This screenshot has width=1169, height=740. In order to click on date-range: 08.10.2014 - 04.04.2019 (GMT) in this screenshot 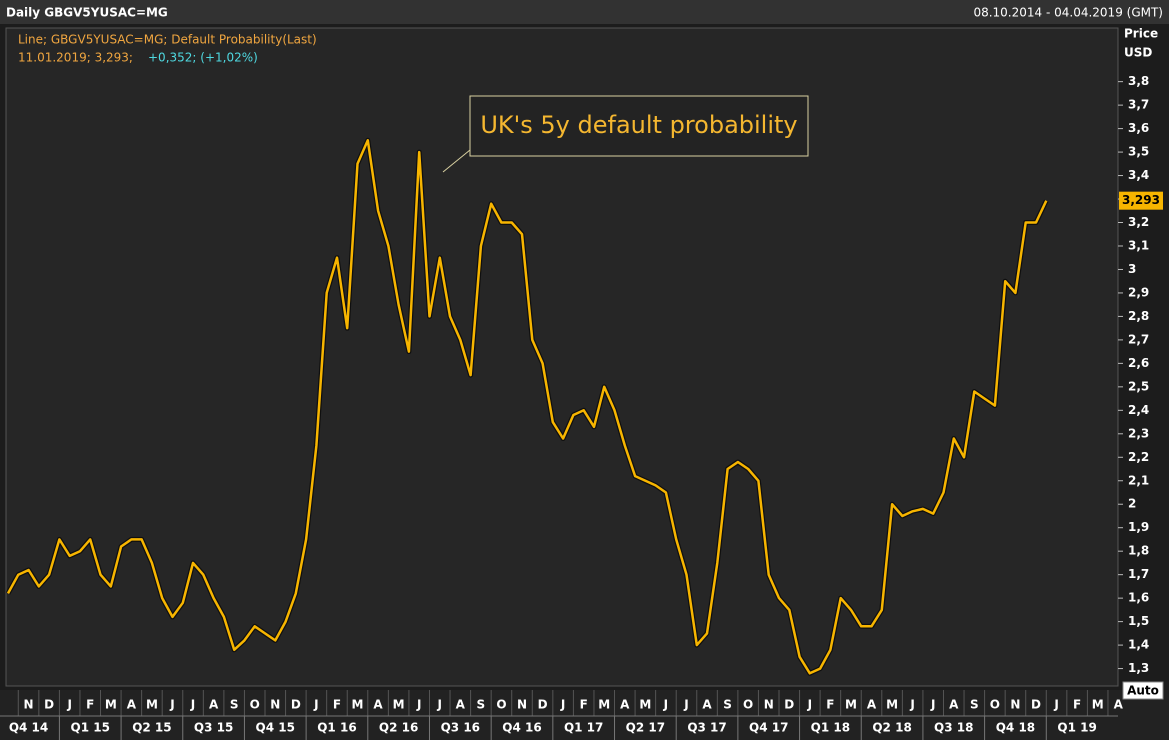, I will do `click(1068, 13)`.